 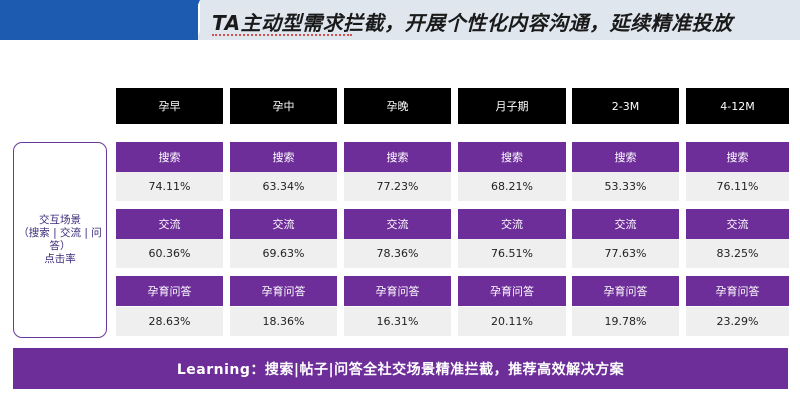 What do you see at coordinates (283, 253) in the screenshot?
I see `metric-value: 69.63%` at bounding box center [283, 253].